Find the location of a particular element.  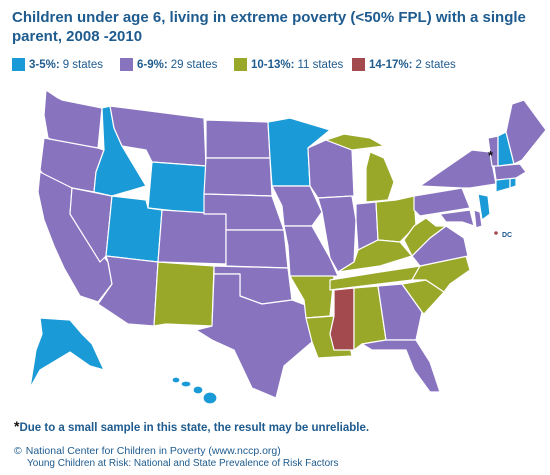

state-maine is located at coordinates (526, 132).